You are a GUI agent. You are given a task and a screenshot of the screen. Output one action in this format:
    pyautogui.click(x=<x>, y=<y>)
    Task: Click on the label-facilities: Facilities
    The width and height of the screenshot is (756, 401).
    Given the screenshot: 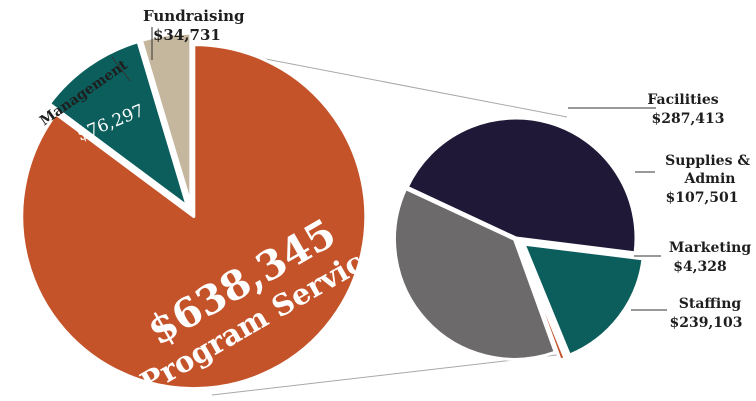 What is the action you would take?
    pyautogui.click(x=682, y=100)
    